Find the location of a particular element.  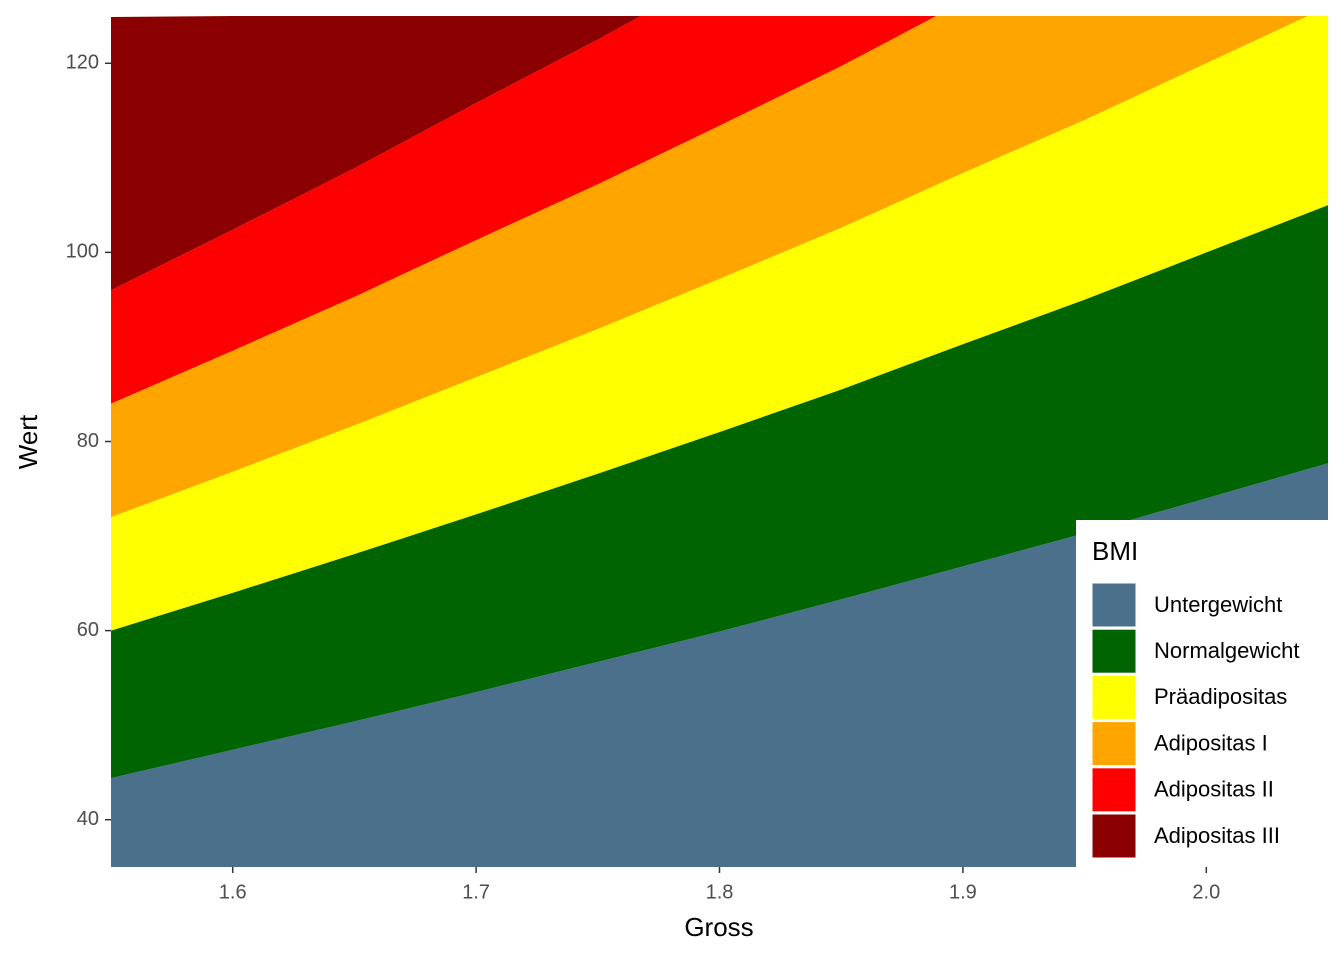

x-tick-label: 1.8 is located at coordinates (720, 892).